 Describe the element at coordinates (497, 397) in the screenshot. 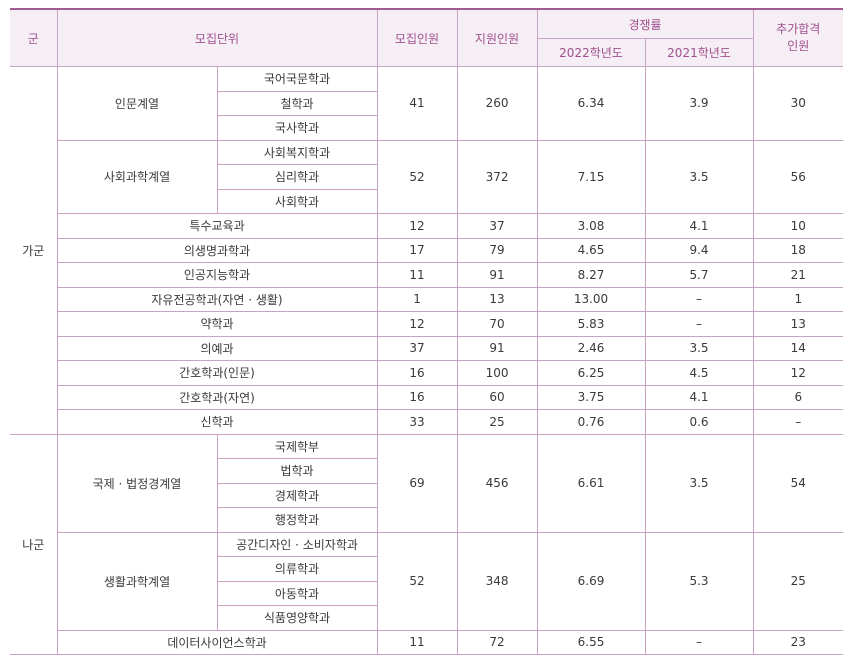

I see `applicants-cell: 60` at that location.